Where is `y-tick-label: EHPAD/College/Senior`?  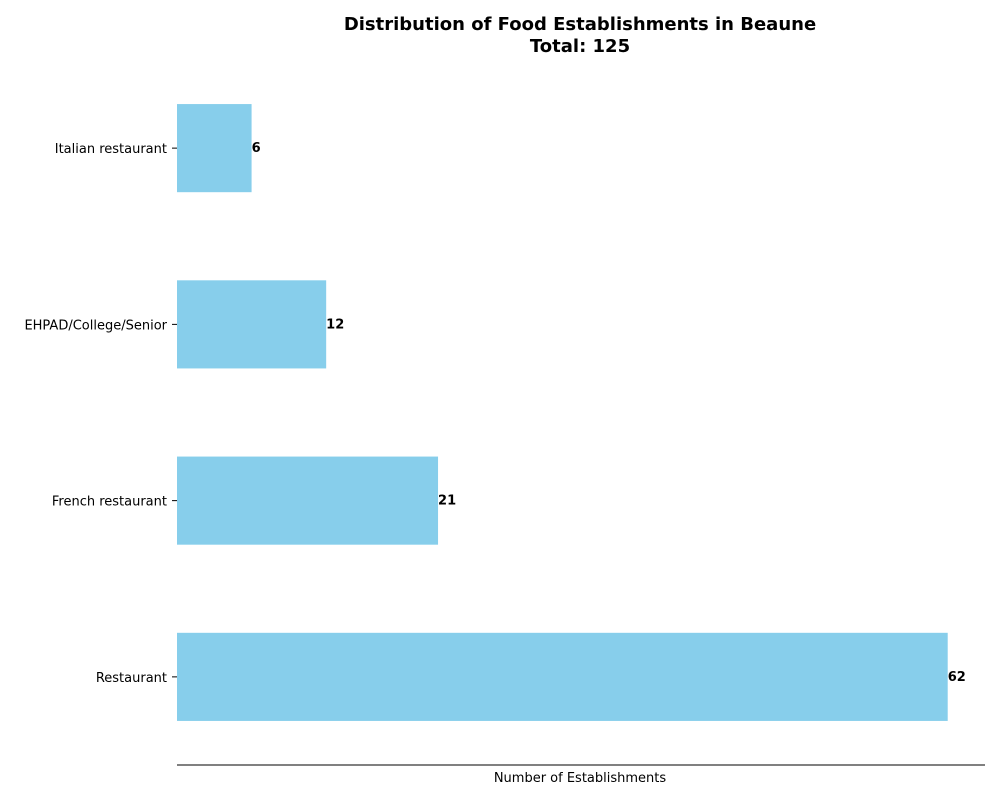
y-tick-label: EHPAD/College/Senior is located at coordinates (95, 325).